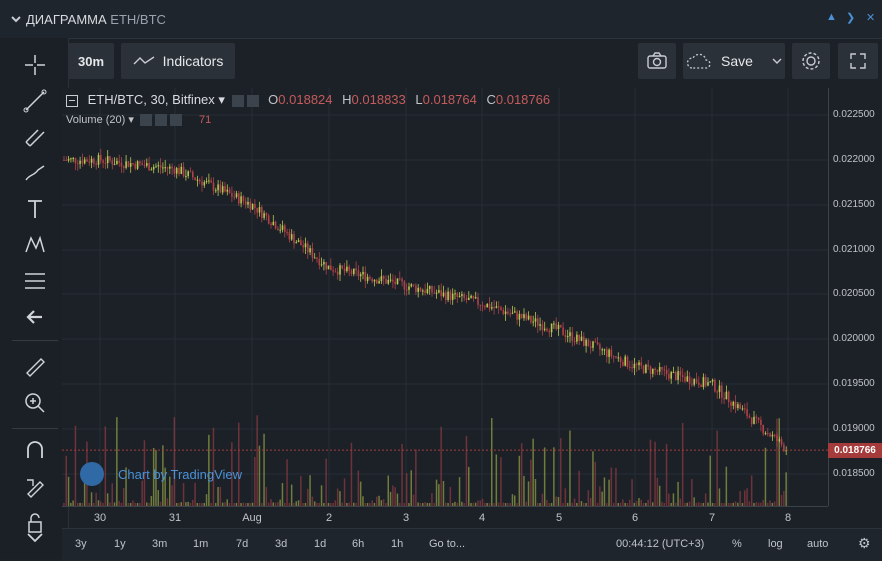 Image resolution: width=882 pixels, height=561 pixels. Describe the element at coordinates (305, 99) in the screenshot. I see `open-value: 0.018824` at that location.